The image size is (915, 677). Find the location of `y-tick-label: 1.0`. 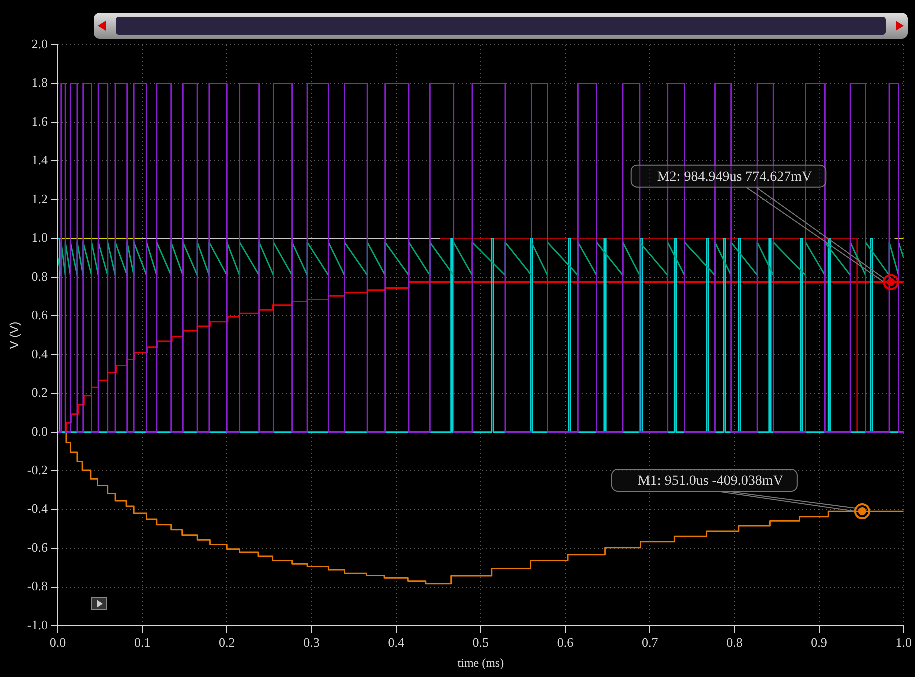

y-tick-label: 1.0 is located at coordinates (40, 238).